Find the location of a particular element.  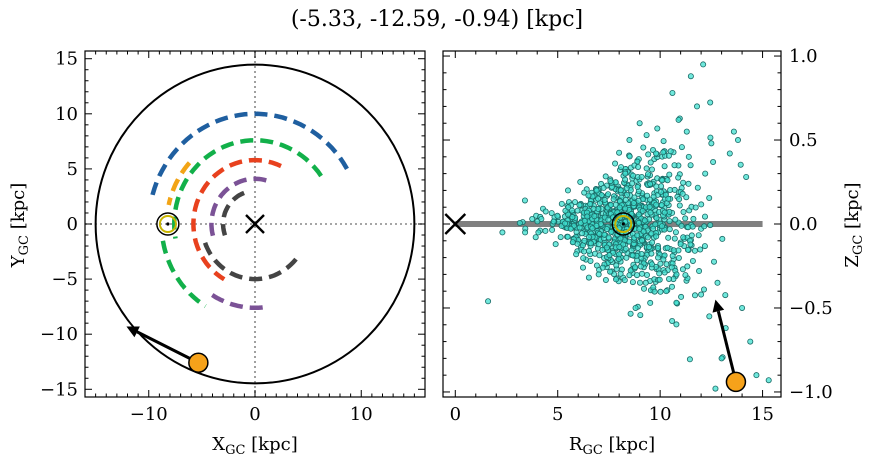

y-tick-label: 1.0 is located at coordinates (803, 56).